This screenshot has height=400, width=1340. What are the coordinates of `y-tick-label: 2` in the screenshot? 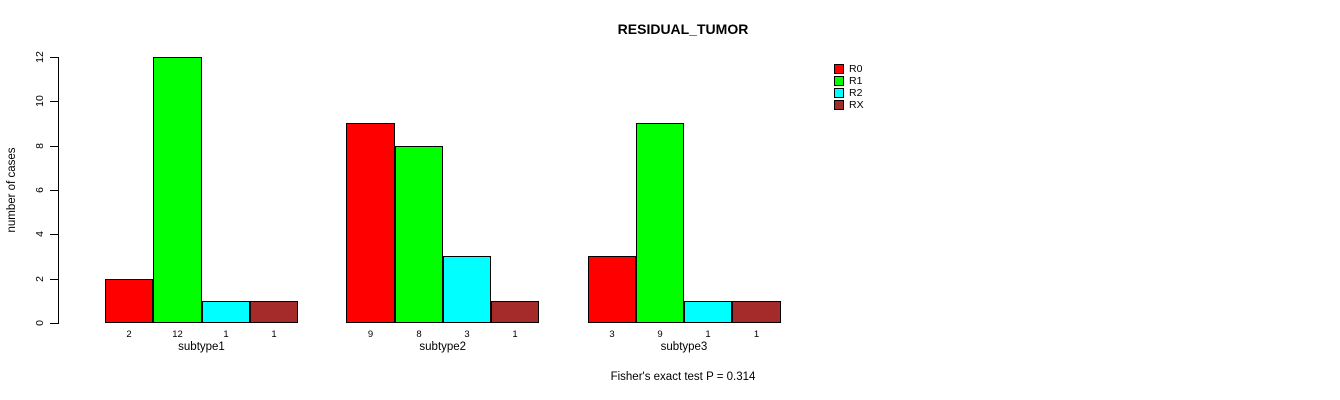 It's located at (40, 279).